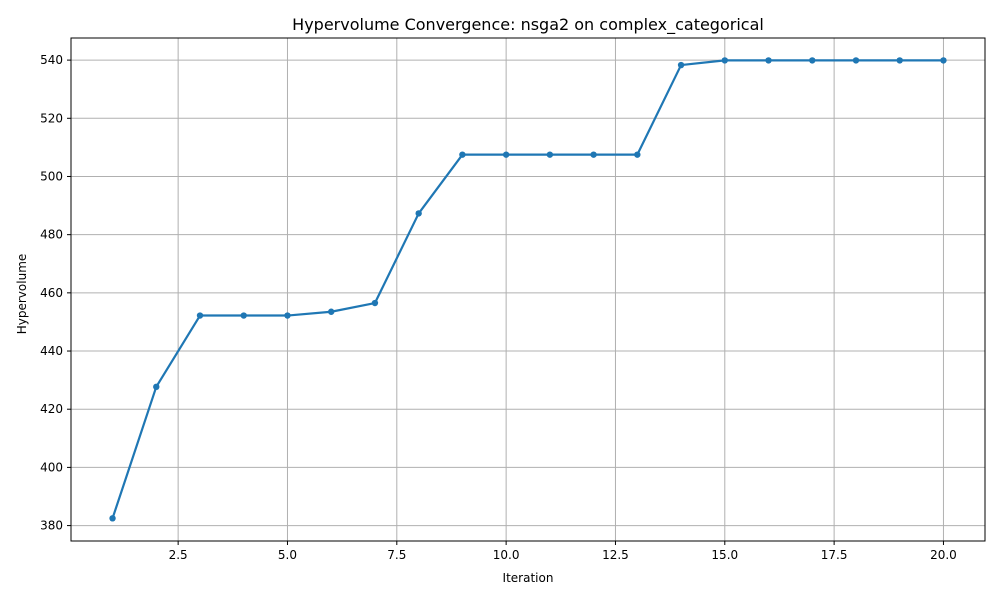 This screenshot has height=600, width=1000. I want to click on y-tick-label: 380, so click(51, 526).